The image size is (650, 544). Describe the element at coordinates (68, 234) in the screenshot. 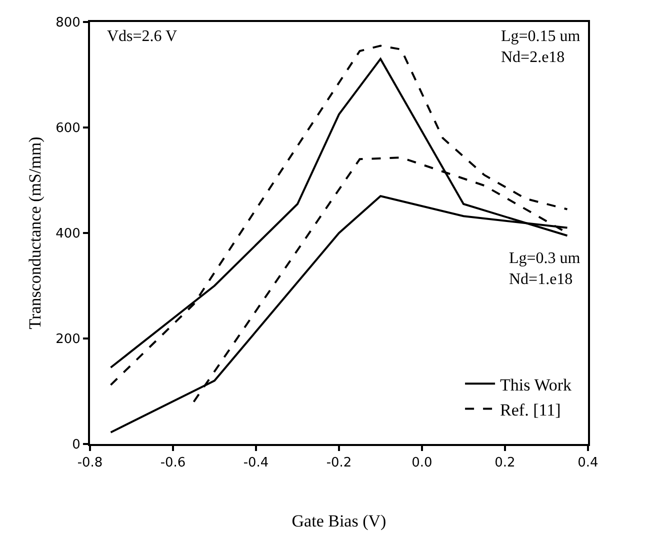

I see `y-tick-label: 400` at that location.